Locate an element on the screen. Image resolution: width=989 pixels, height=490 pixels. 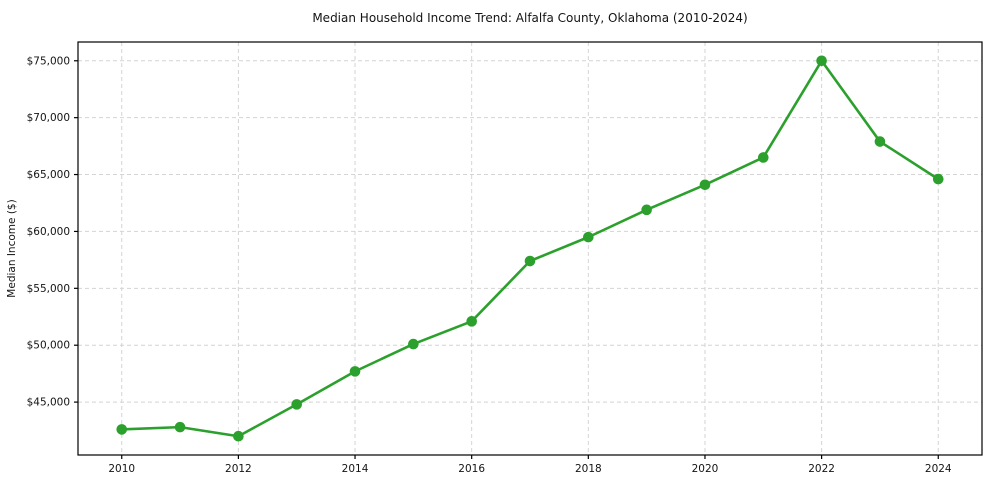
x-tick-label: 2024 is located at coordinates (938, 469).